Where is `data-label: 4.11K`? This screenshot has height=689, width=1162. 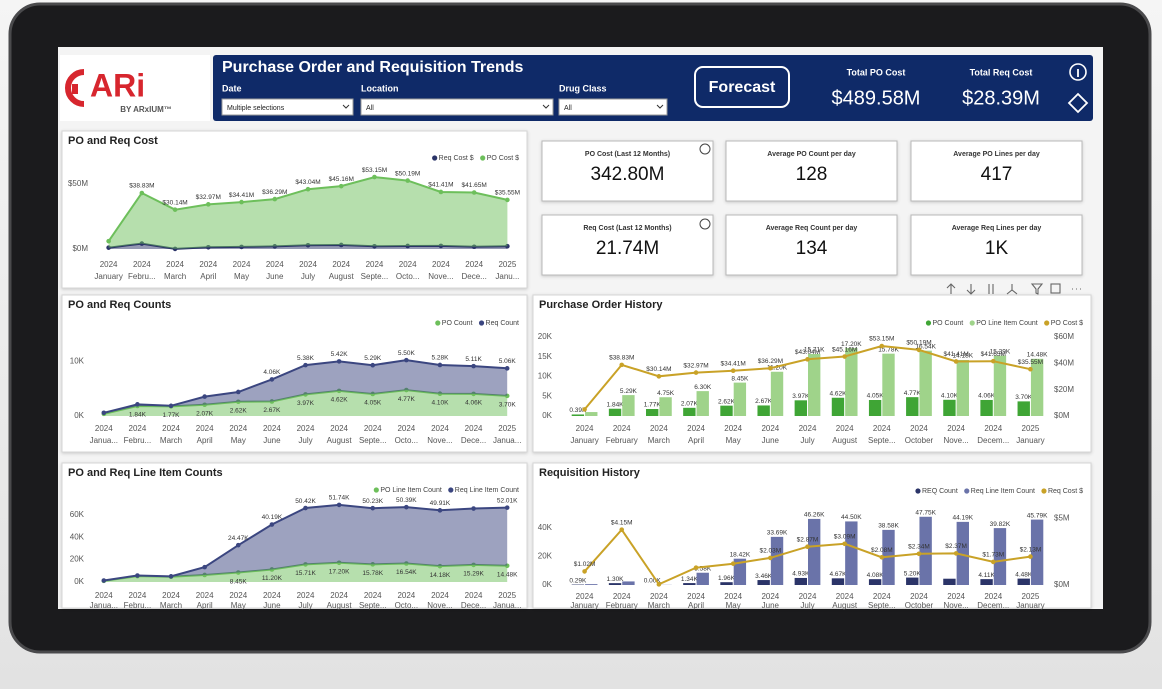 data-label: 4.11K is located at coordinates (986, 575).